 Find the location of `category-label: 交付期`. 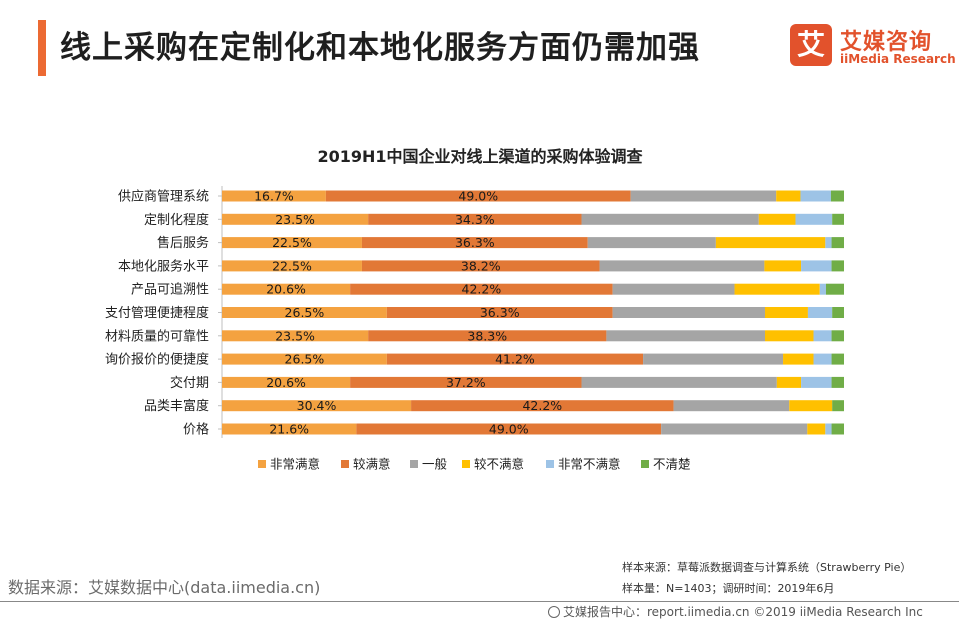

category-label: 交付期 is located at coordinates (189, 383).